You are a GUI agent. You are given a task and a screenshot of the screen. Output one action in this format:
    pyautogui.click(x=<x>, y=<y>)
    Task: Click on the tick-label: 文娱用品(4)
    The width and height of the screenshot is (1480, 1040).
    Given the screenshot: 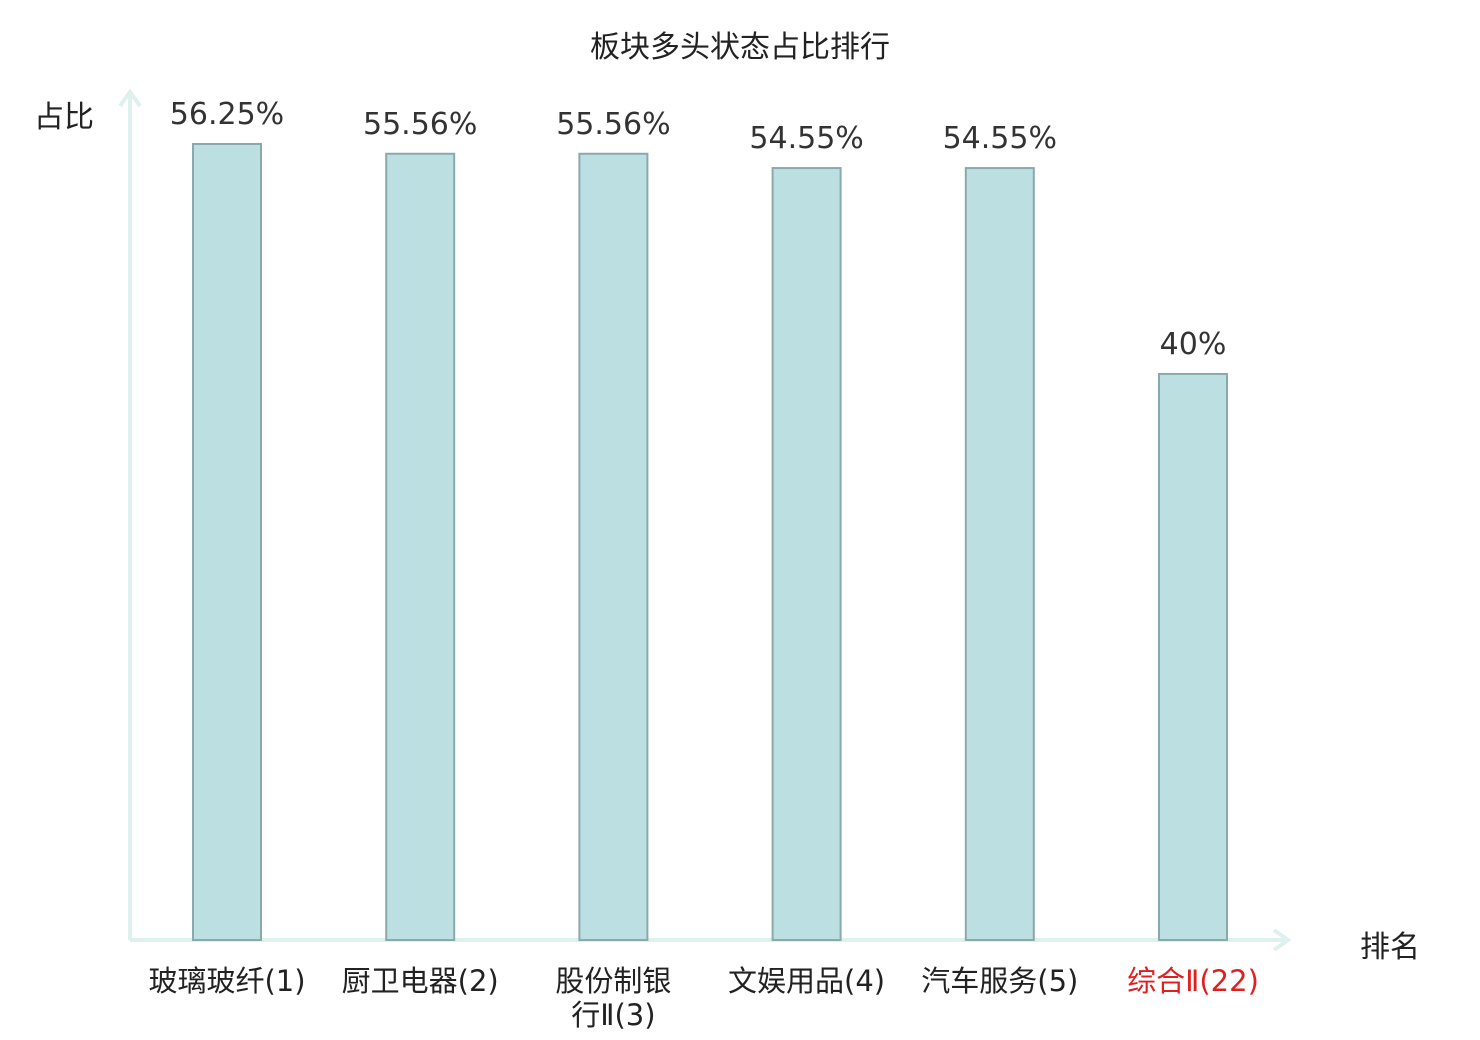 What is the action you would take?
    pyautogui.click(x=807, y=981)
    